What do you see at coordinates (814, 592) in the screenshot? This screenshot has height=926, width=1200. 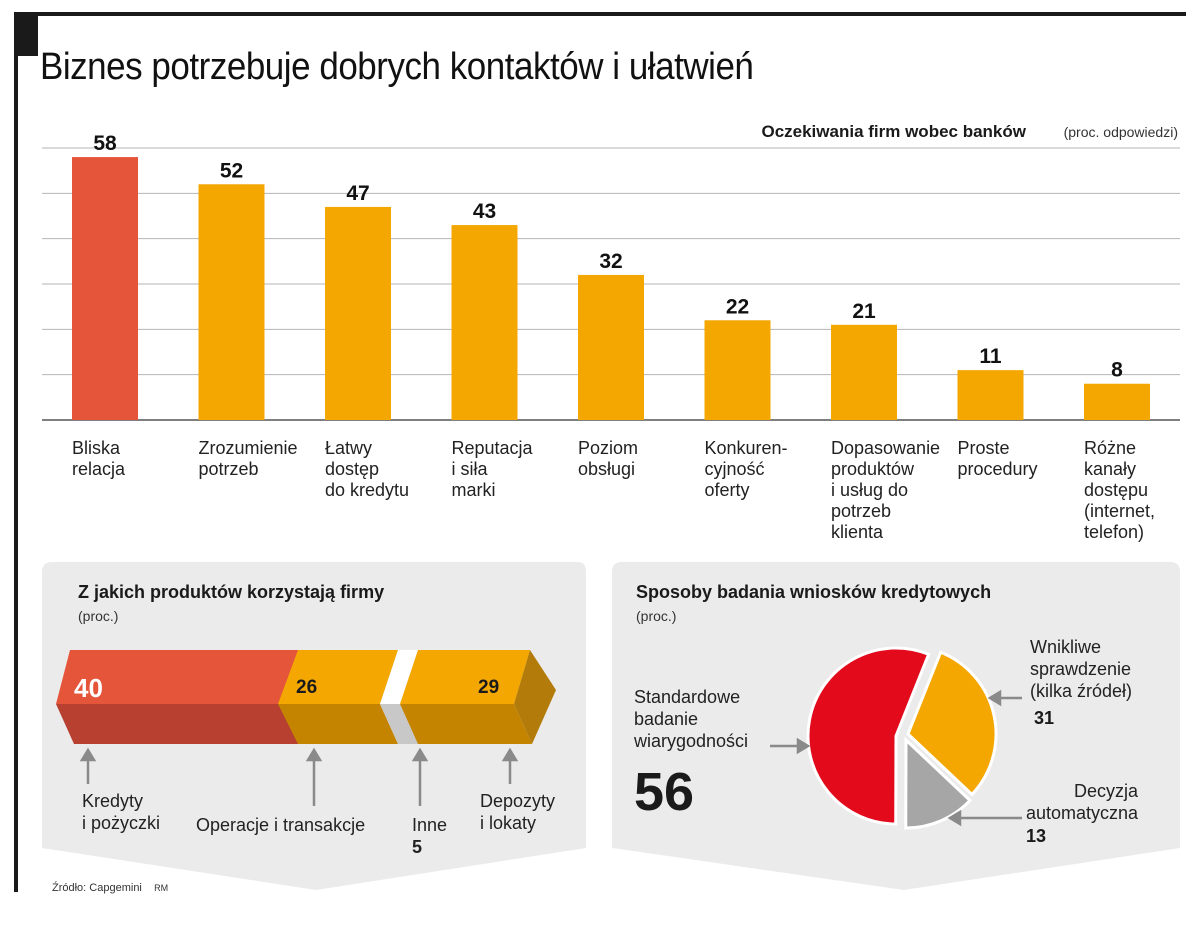 I see `methods-panel-title: Sposoby badania wniosków kredytowych` at bounding box center [814, 592].